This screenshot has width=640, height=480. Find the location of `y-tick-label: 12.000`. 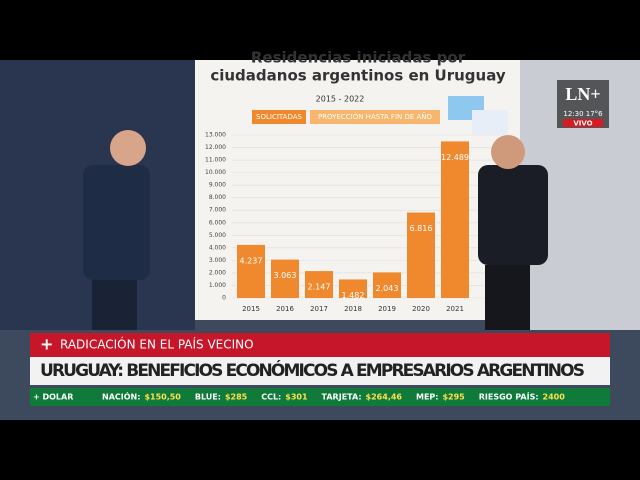

y-tick-label: 12.000 is located at coordinates (215, 147).